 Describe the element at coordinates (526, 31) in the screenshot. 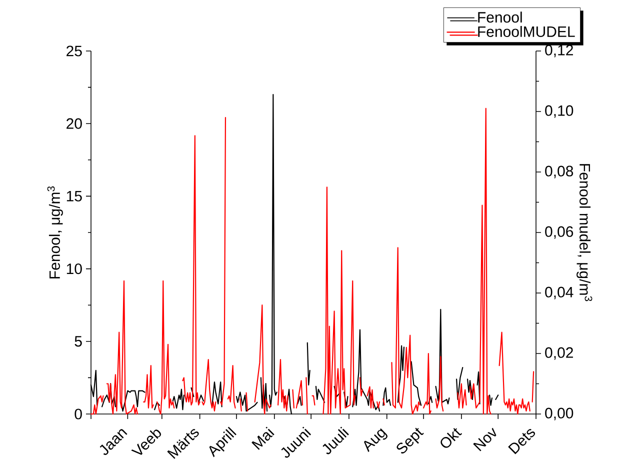

I see `legend-label: FenoolMUDEL` at that location.